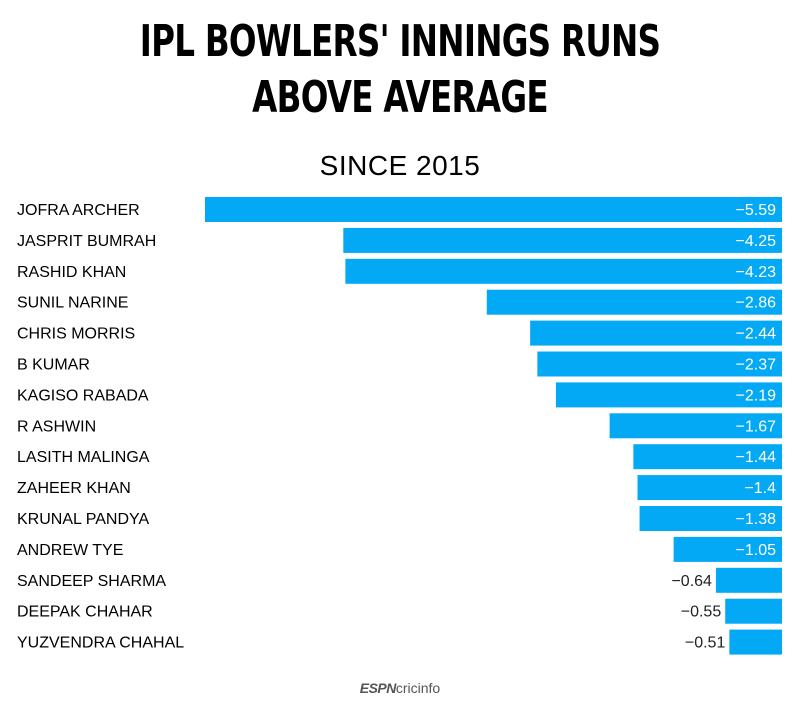 The image size is (800, 712). I want to click on category-label: ANDREW TYE, so click(70, 550).